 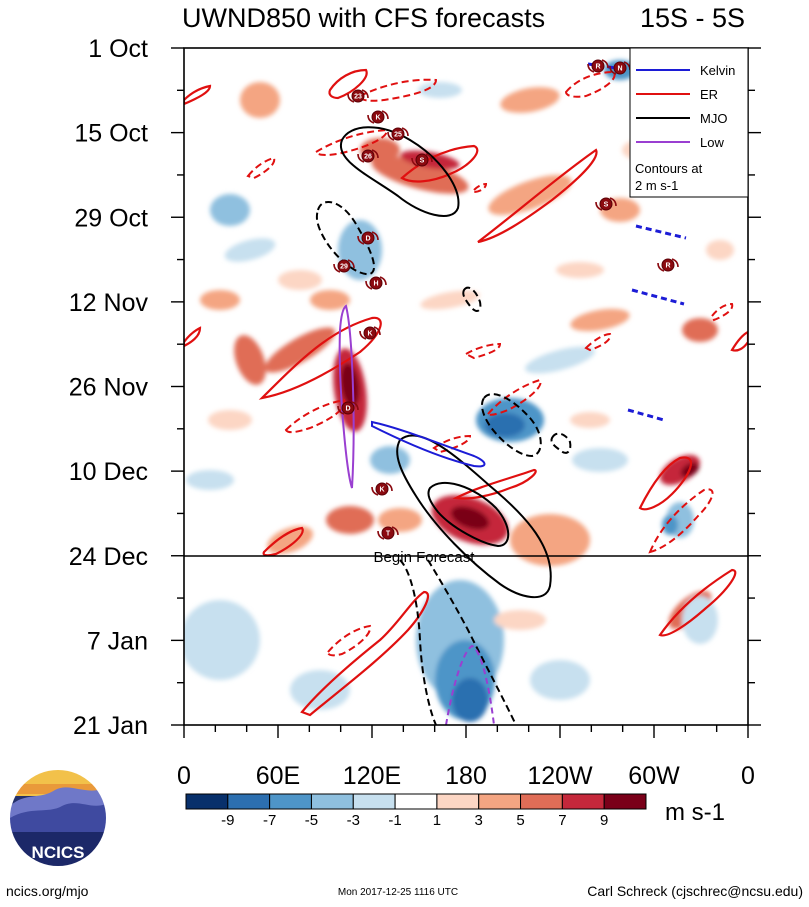 What do you see at coordinates (604, 820) in the screenshot?
I see `colorbar-tick-label: 9` at bounding box center [604, 820].